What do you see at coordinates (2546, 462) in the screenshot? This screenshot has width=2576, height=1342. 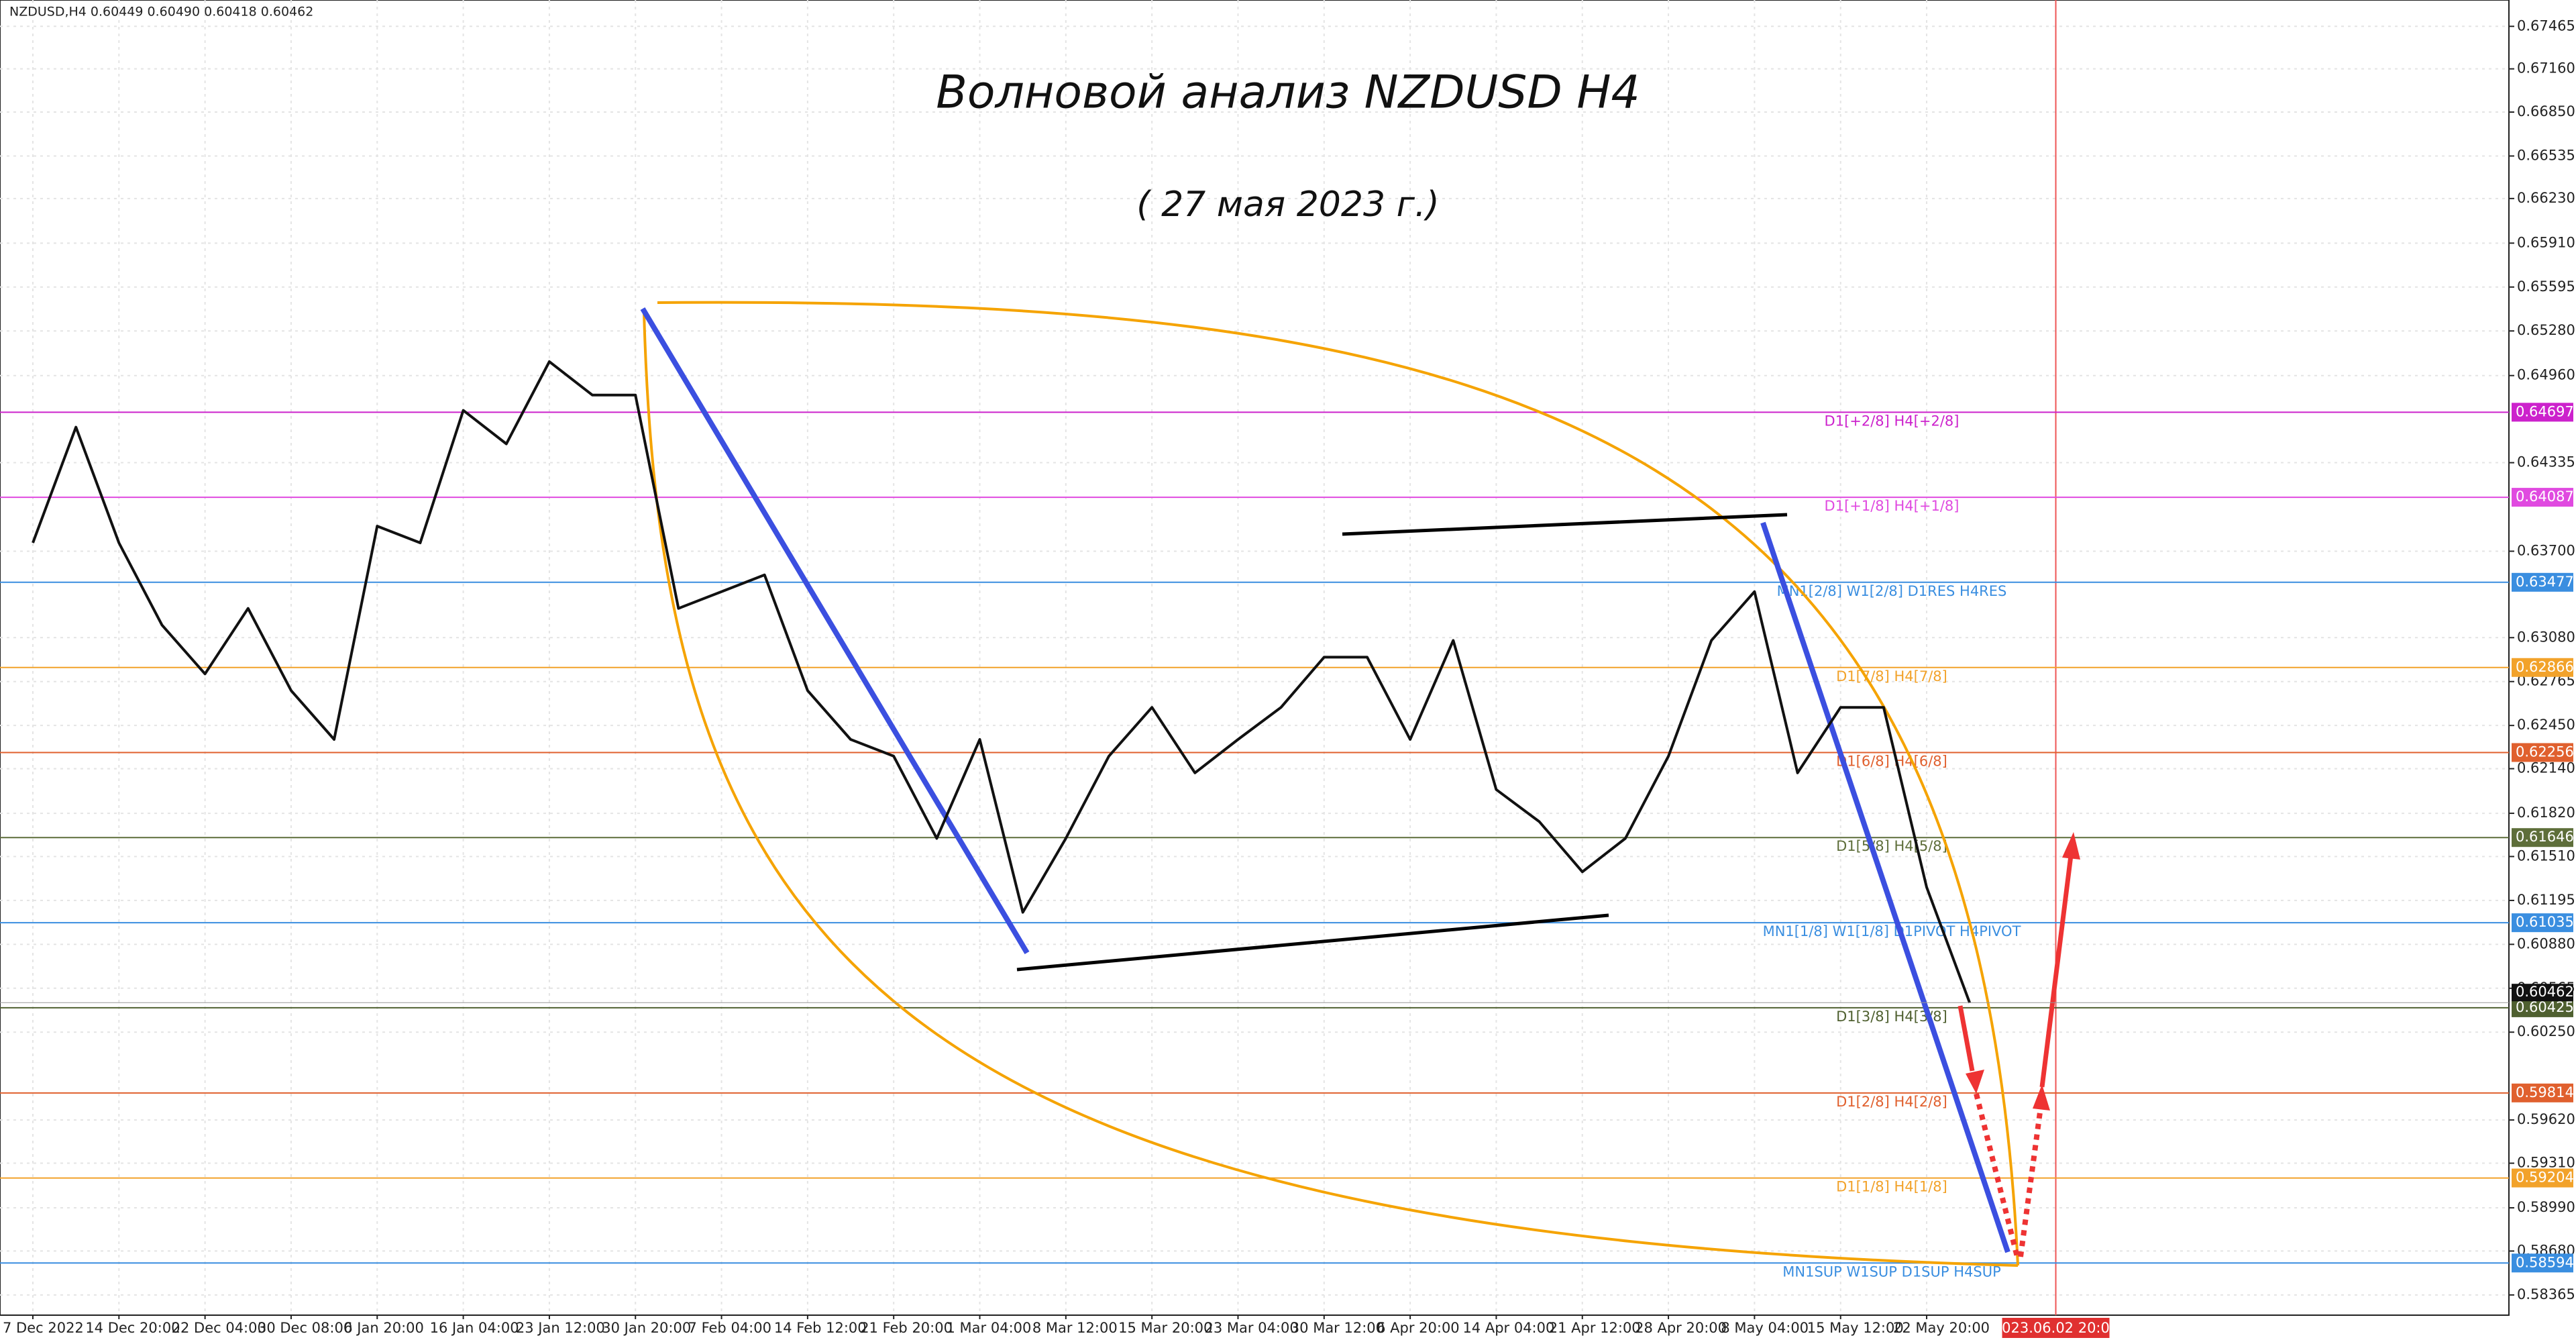 I see `y-tick-label: 0.64335` at bounding box center [2546, 462].